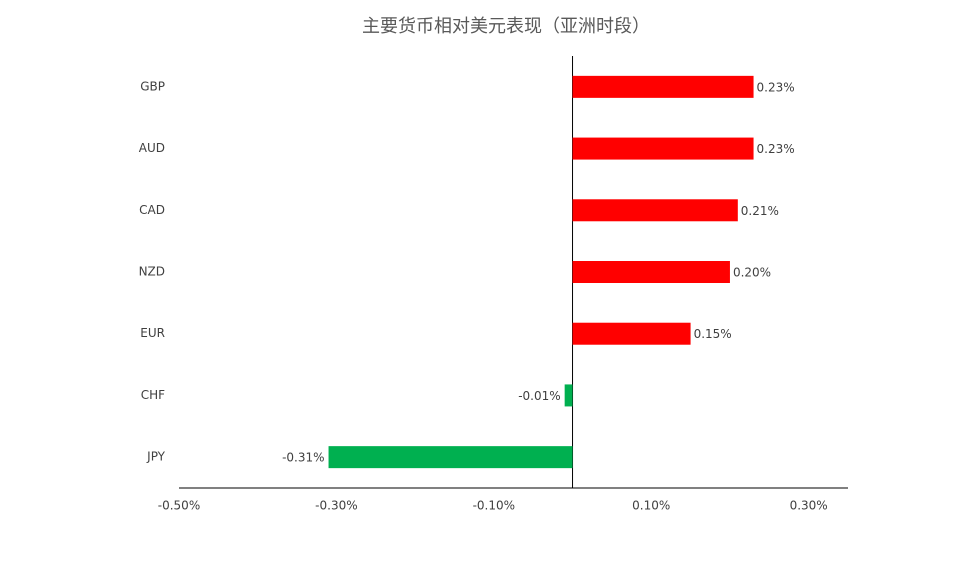 The width and height of the screenshot is (973, 567). Describe the element at coordinates (152, 148) in the screenshot. I see `y-tick-label: AUD` at that location.